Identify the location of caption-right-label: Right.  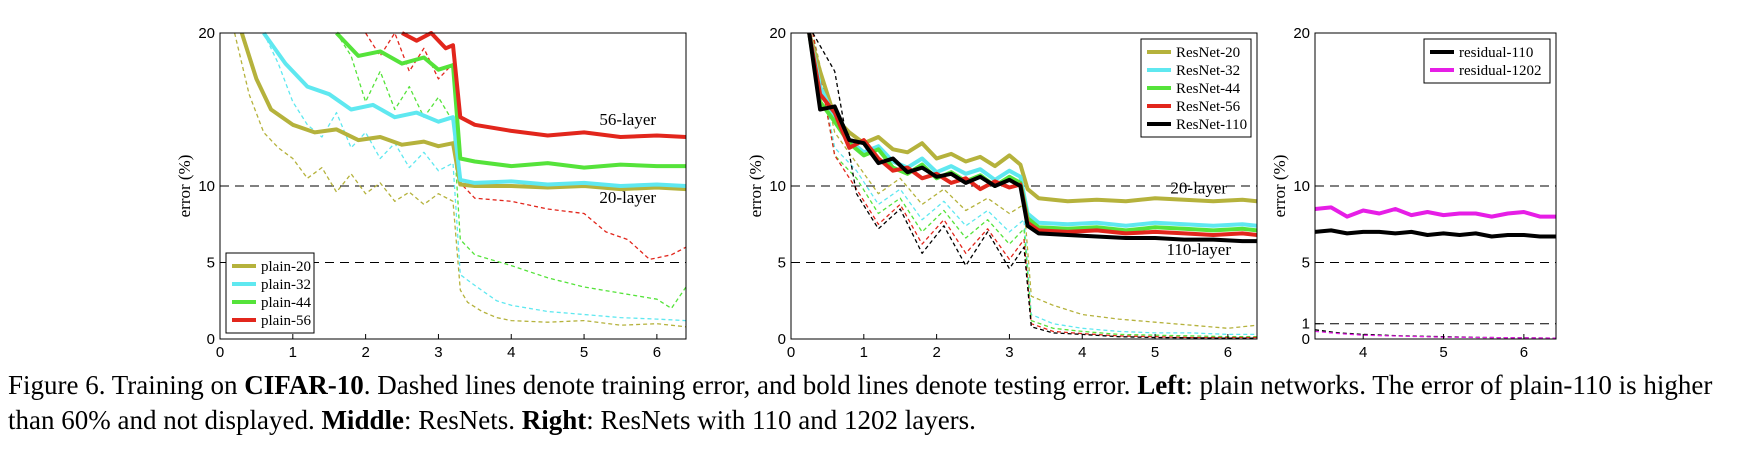
(554, 420).